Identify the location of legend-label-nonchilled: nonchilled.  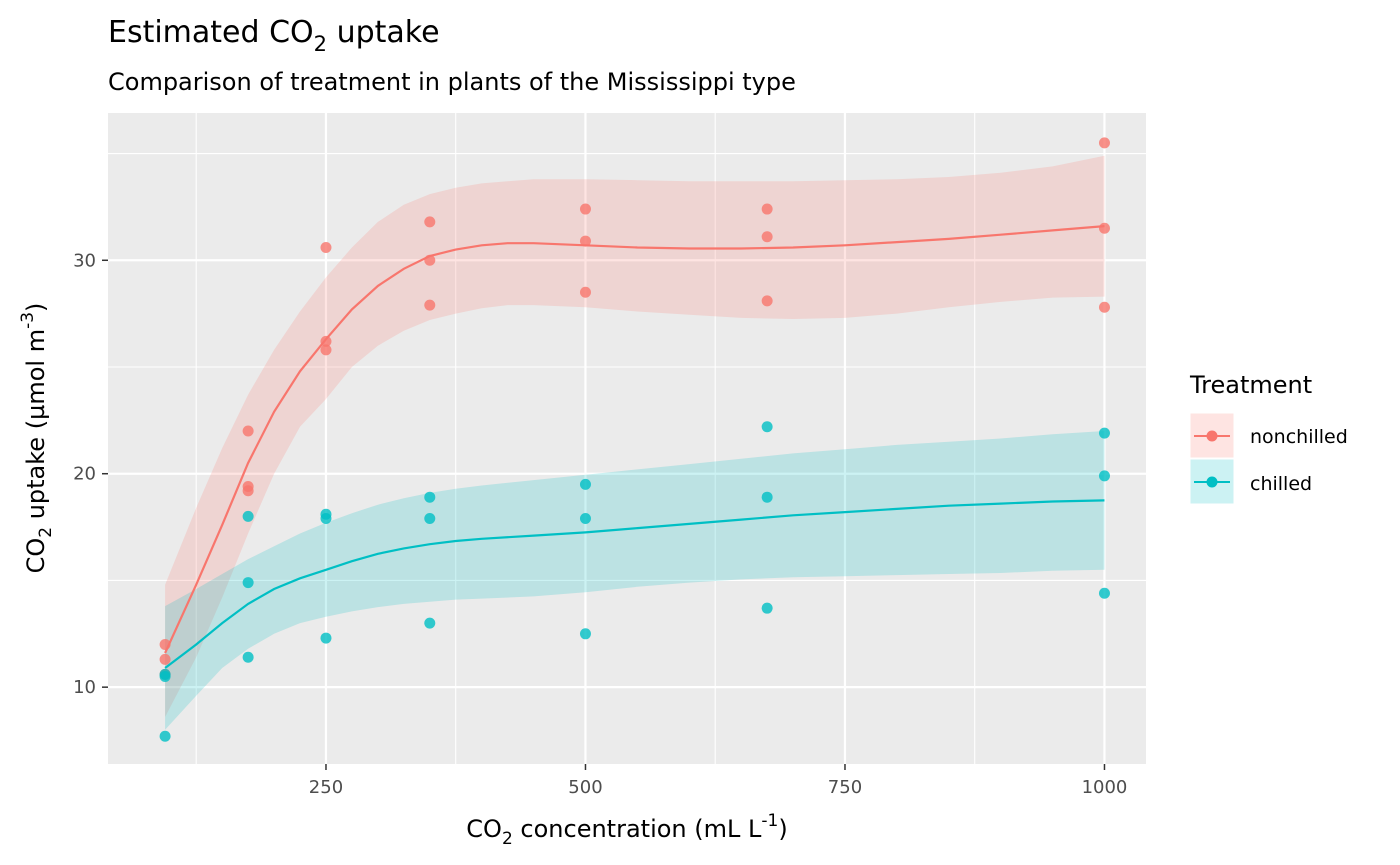
(1299, 437).